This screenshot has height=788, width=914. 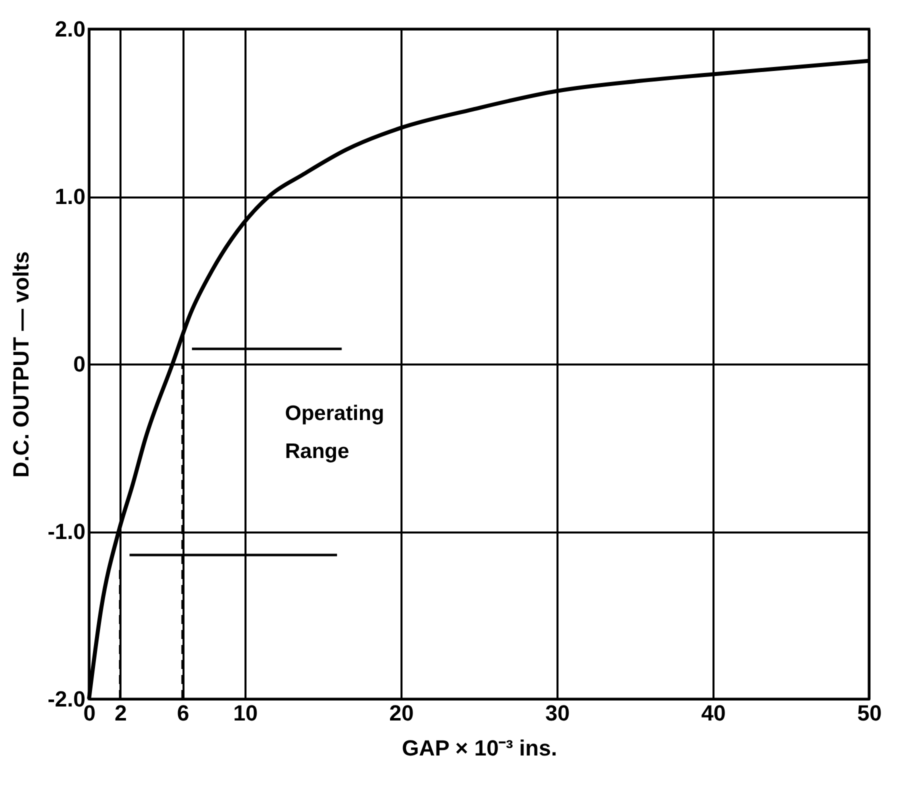 I want to click on y-tick-label: 0, so click(x=79, y=364).